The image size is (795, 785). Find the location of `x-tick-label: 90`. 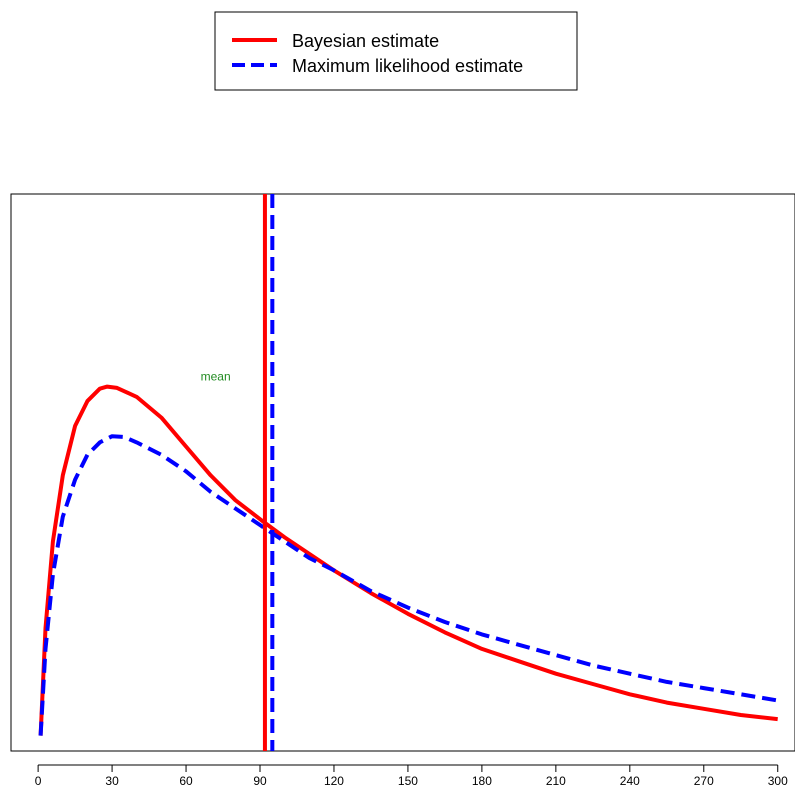

x-tick-label: 90 is located at coordinates (260, 779).